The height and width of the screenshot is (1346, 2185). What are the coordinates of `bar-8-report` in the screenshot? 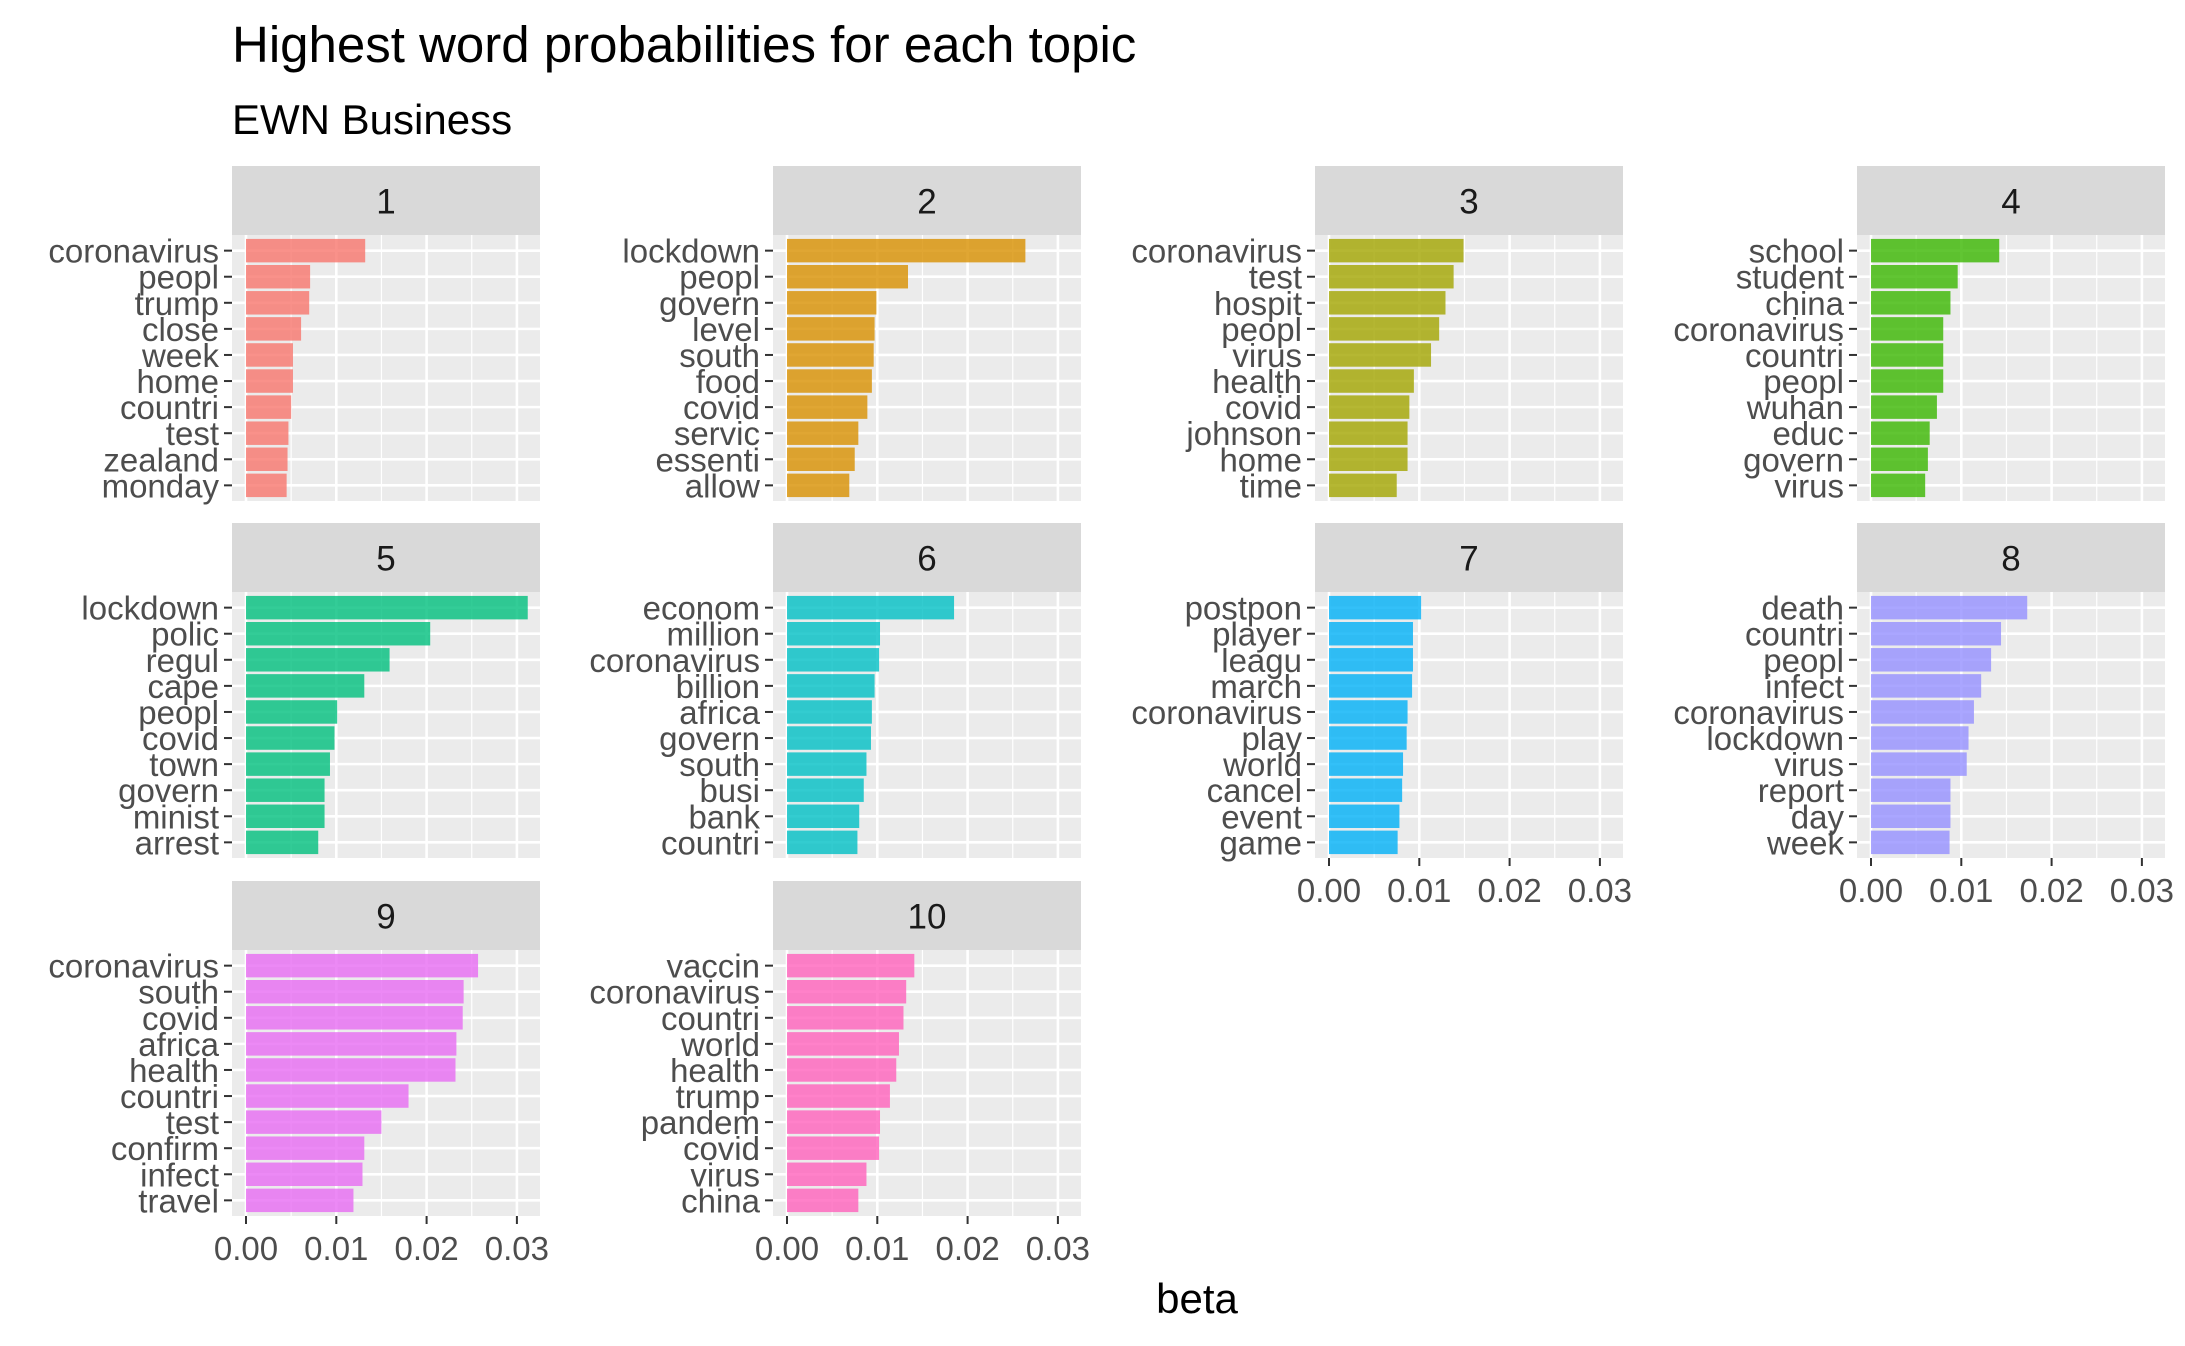 It's located at (1911, 790).